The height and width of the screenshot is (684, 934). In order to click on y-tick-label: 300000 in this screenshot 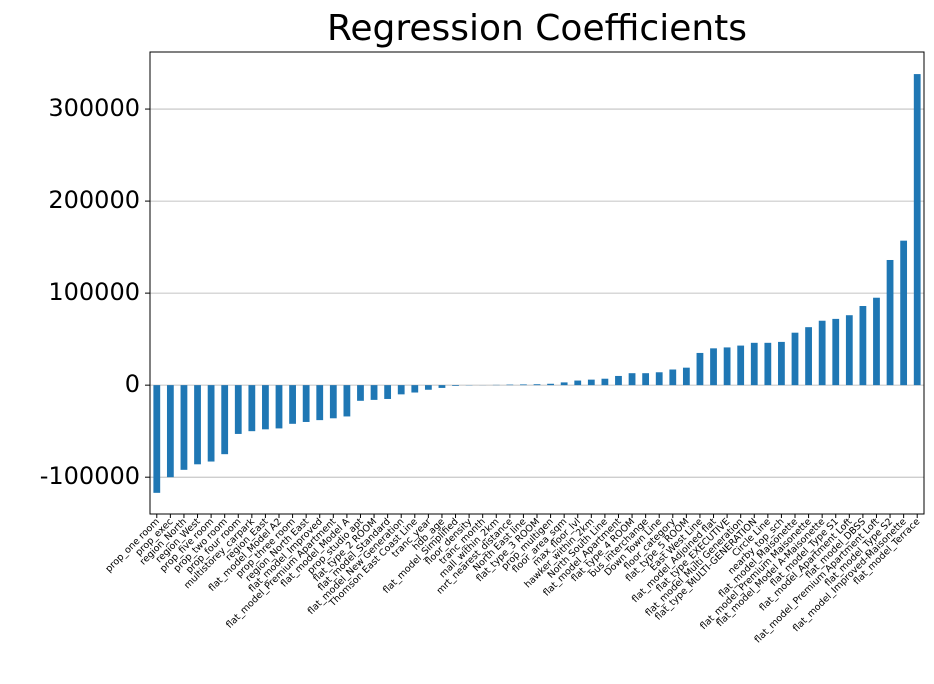, I will do `click(94, 108)`.